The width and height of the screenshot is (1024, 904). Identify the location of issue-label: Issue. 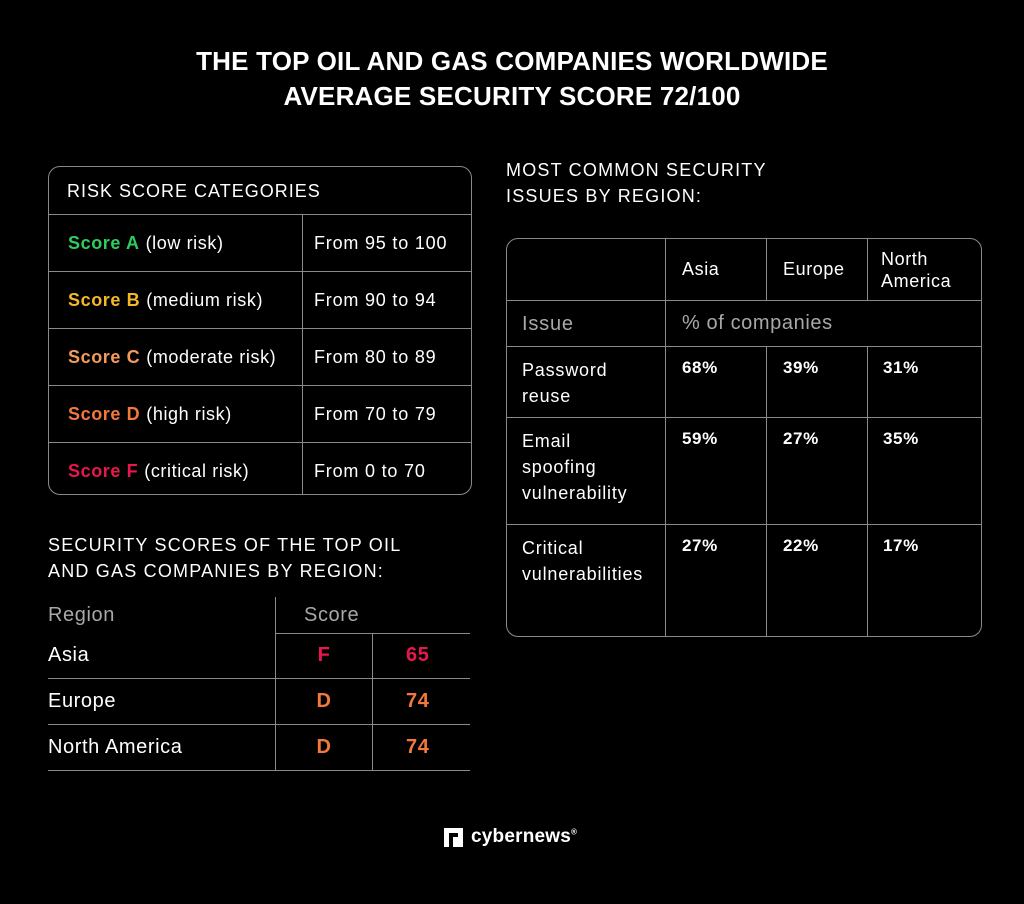
(586, 323).